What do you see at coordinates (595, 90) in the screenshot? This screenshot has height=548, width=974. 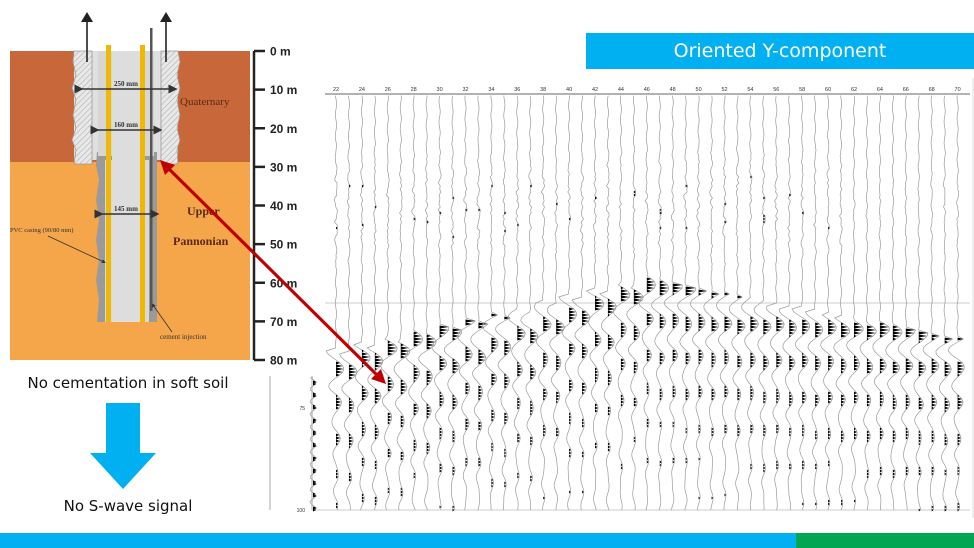 I see `trace-label: 42` at bounding box center [595, 90].